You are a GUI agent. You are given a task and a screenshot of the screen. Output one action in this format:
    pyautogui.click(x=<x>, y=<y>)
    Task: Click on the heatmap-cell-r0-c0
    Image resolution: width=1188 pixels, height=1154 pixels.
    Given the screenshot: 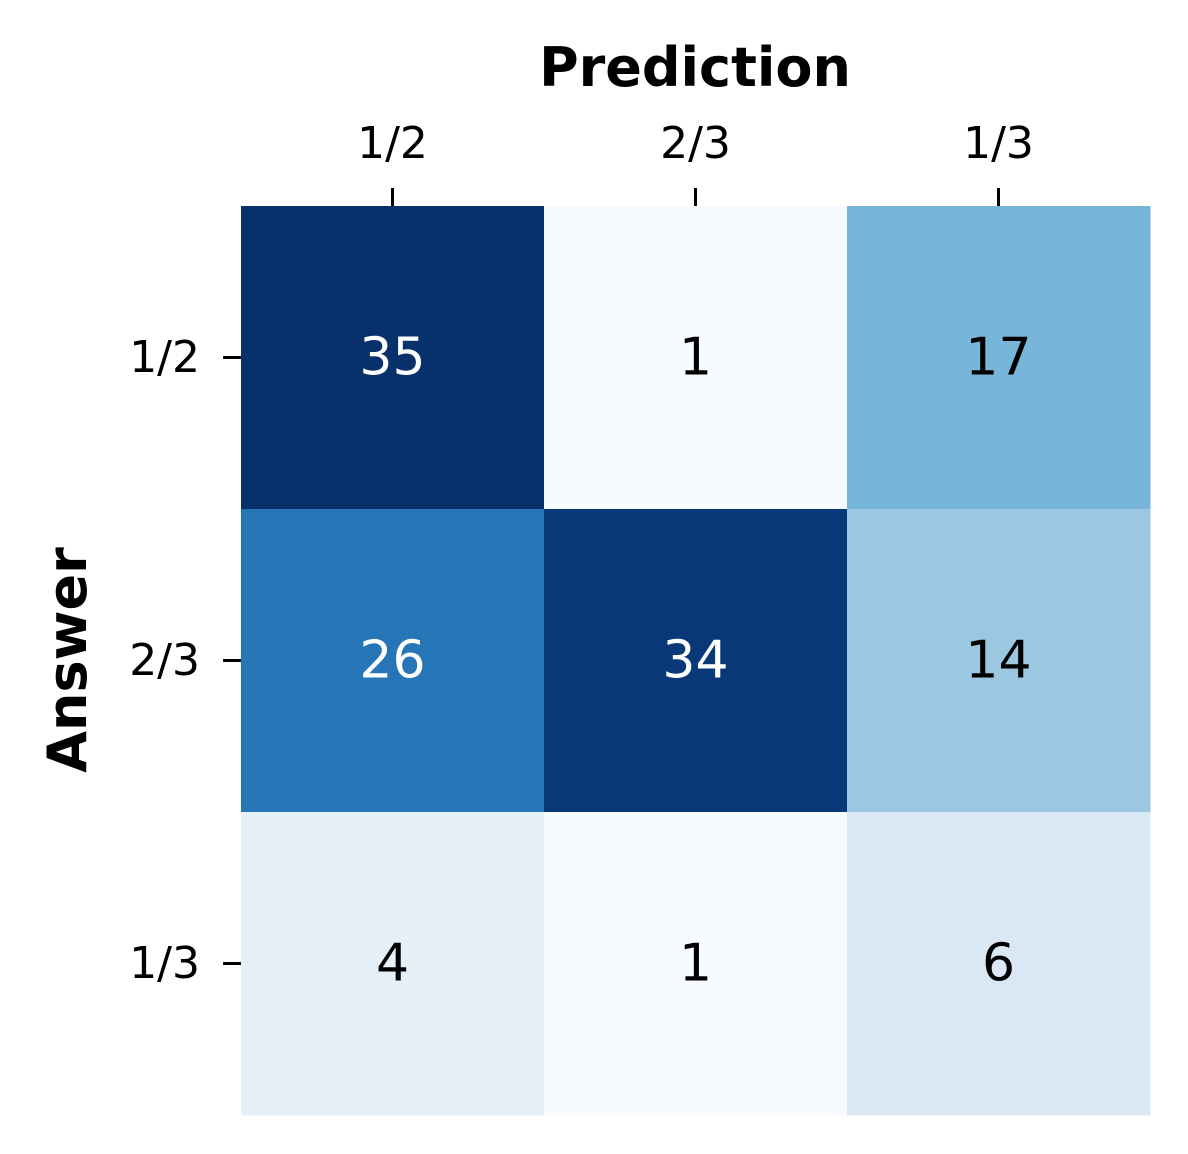 What is the action you would take?
    pyautogui.click(x=393, y=358)
    